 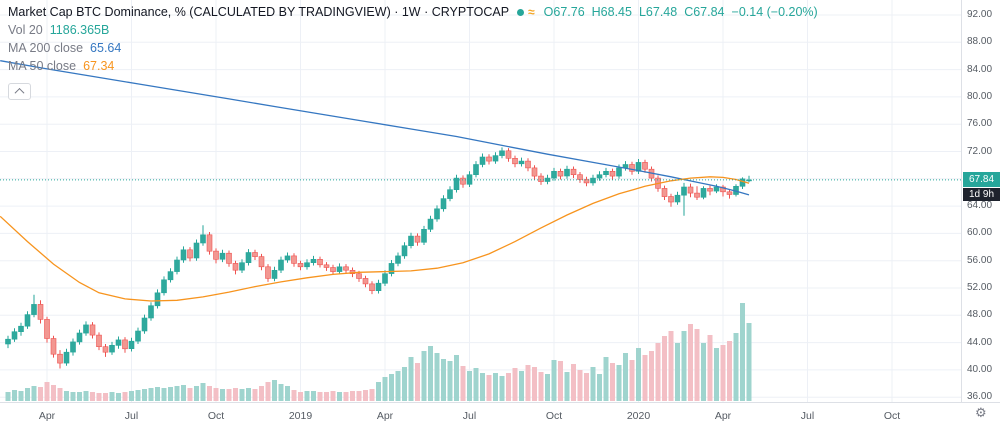 I want to click on price-axis-label: 92.00, so click(x=980, y=14).